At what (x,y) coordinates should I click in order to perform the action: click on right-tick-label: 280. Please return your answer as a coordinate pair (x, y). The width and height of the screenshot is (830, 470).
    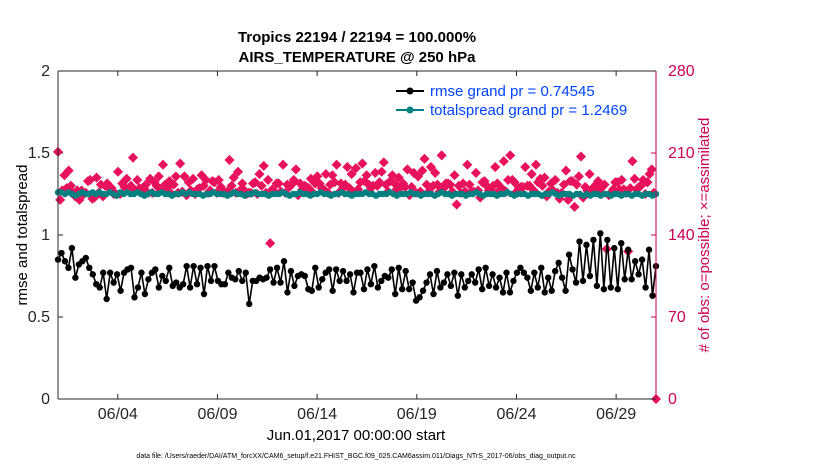
    Looking at the image, I should click on (681, 71).